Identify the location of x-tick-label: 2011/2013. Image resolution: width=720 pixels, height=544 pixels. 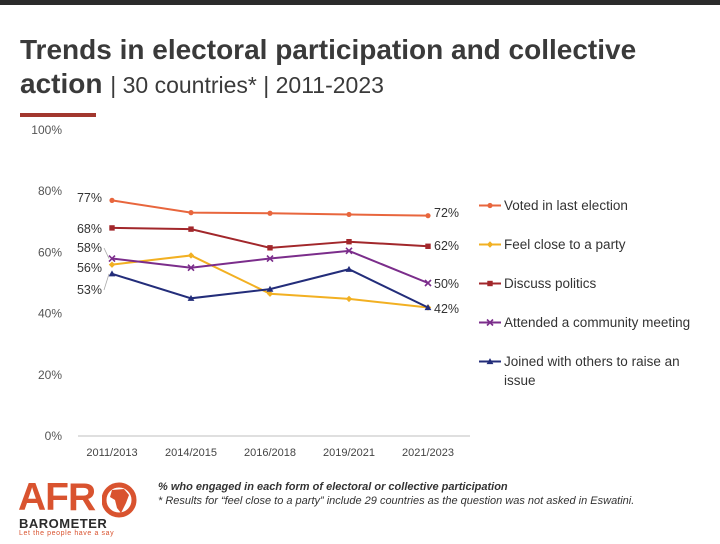
(111, 453).